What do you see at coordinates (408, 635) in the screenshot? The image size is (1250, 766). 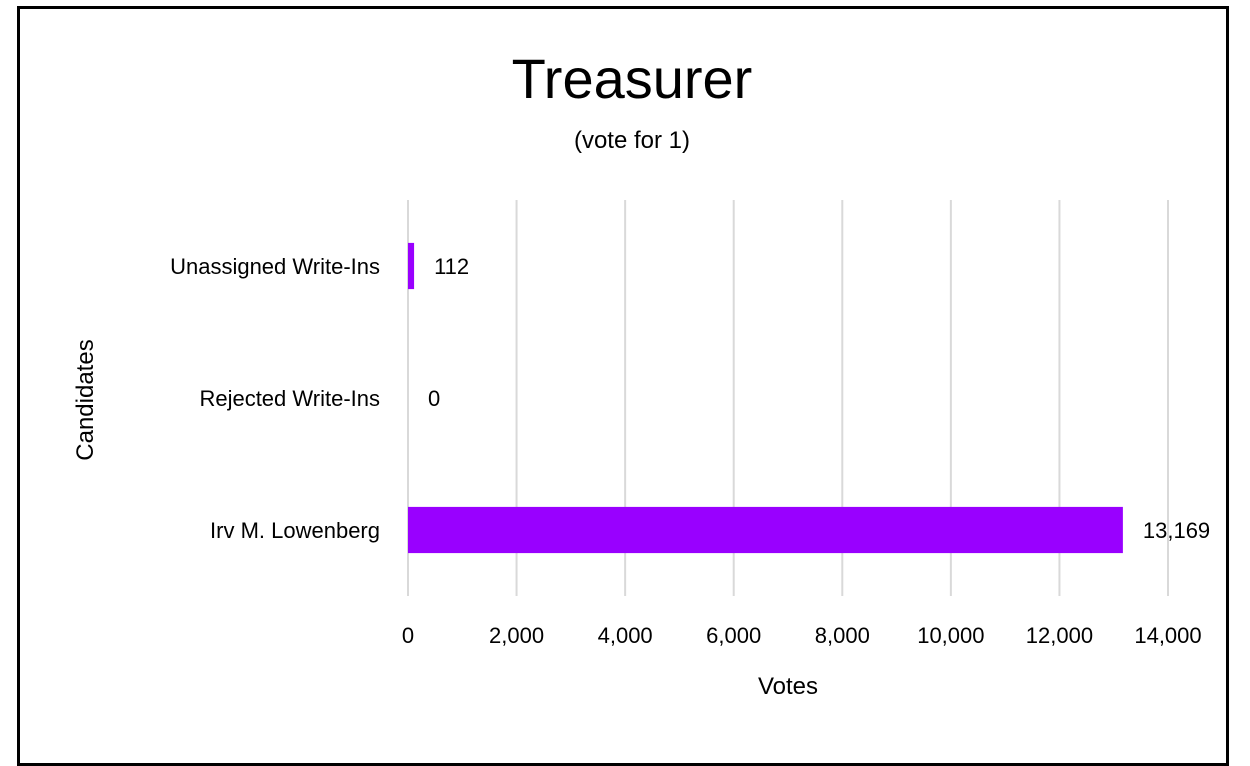 I see `x-tick-label: 0` at bounding box center [408, 635].